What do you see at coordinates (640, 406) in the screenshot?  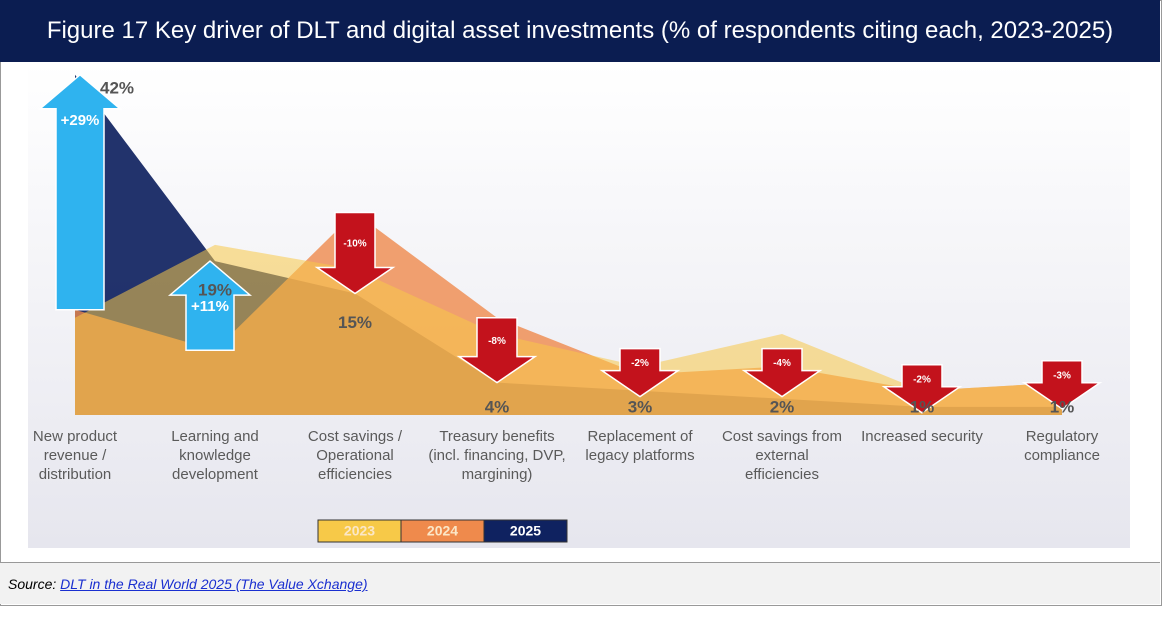 I see `value-label: 3%` at bounding box center [640, 406].